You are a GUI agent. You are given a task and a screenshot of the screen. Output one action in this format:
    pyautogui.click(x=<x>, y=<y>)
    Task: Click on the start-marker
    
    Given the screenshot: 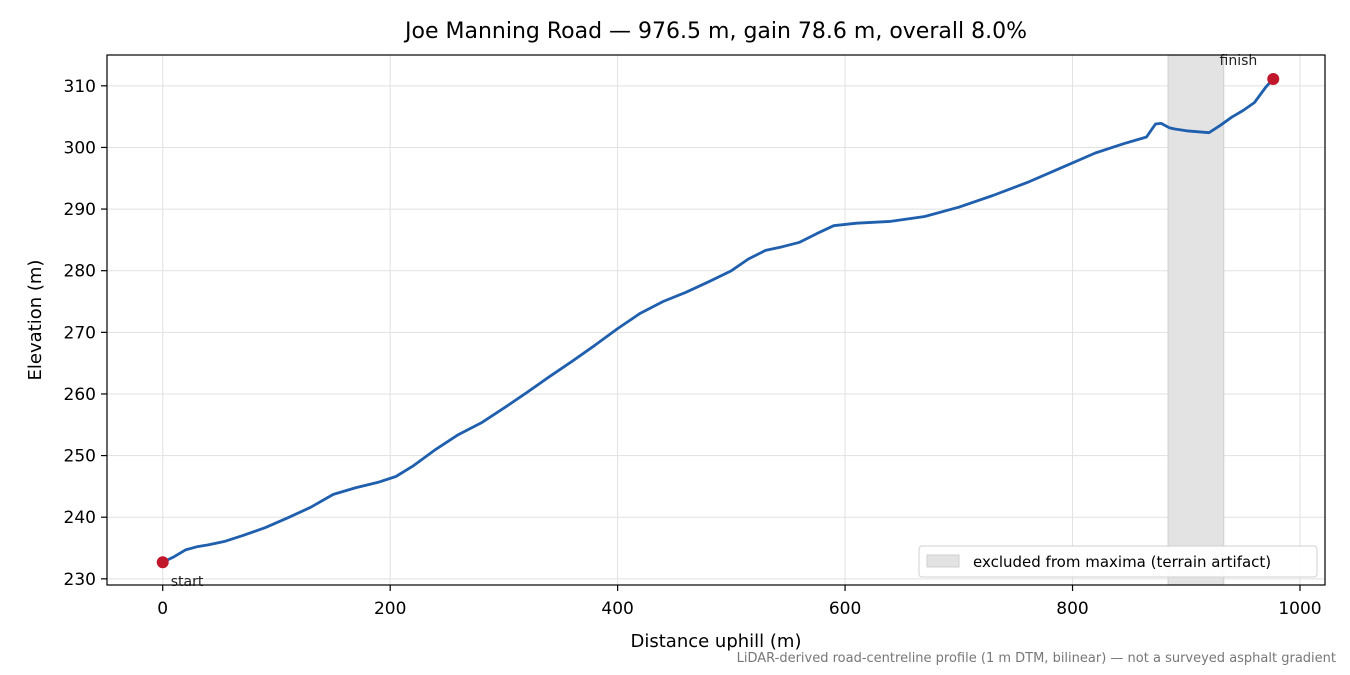 What is the action you would take?
    pyautogui.click(x=162, y=562)
    